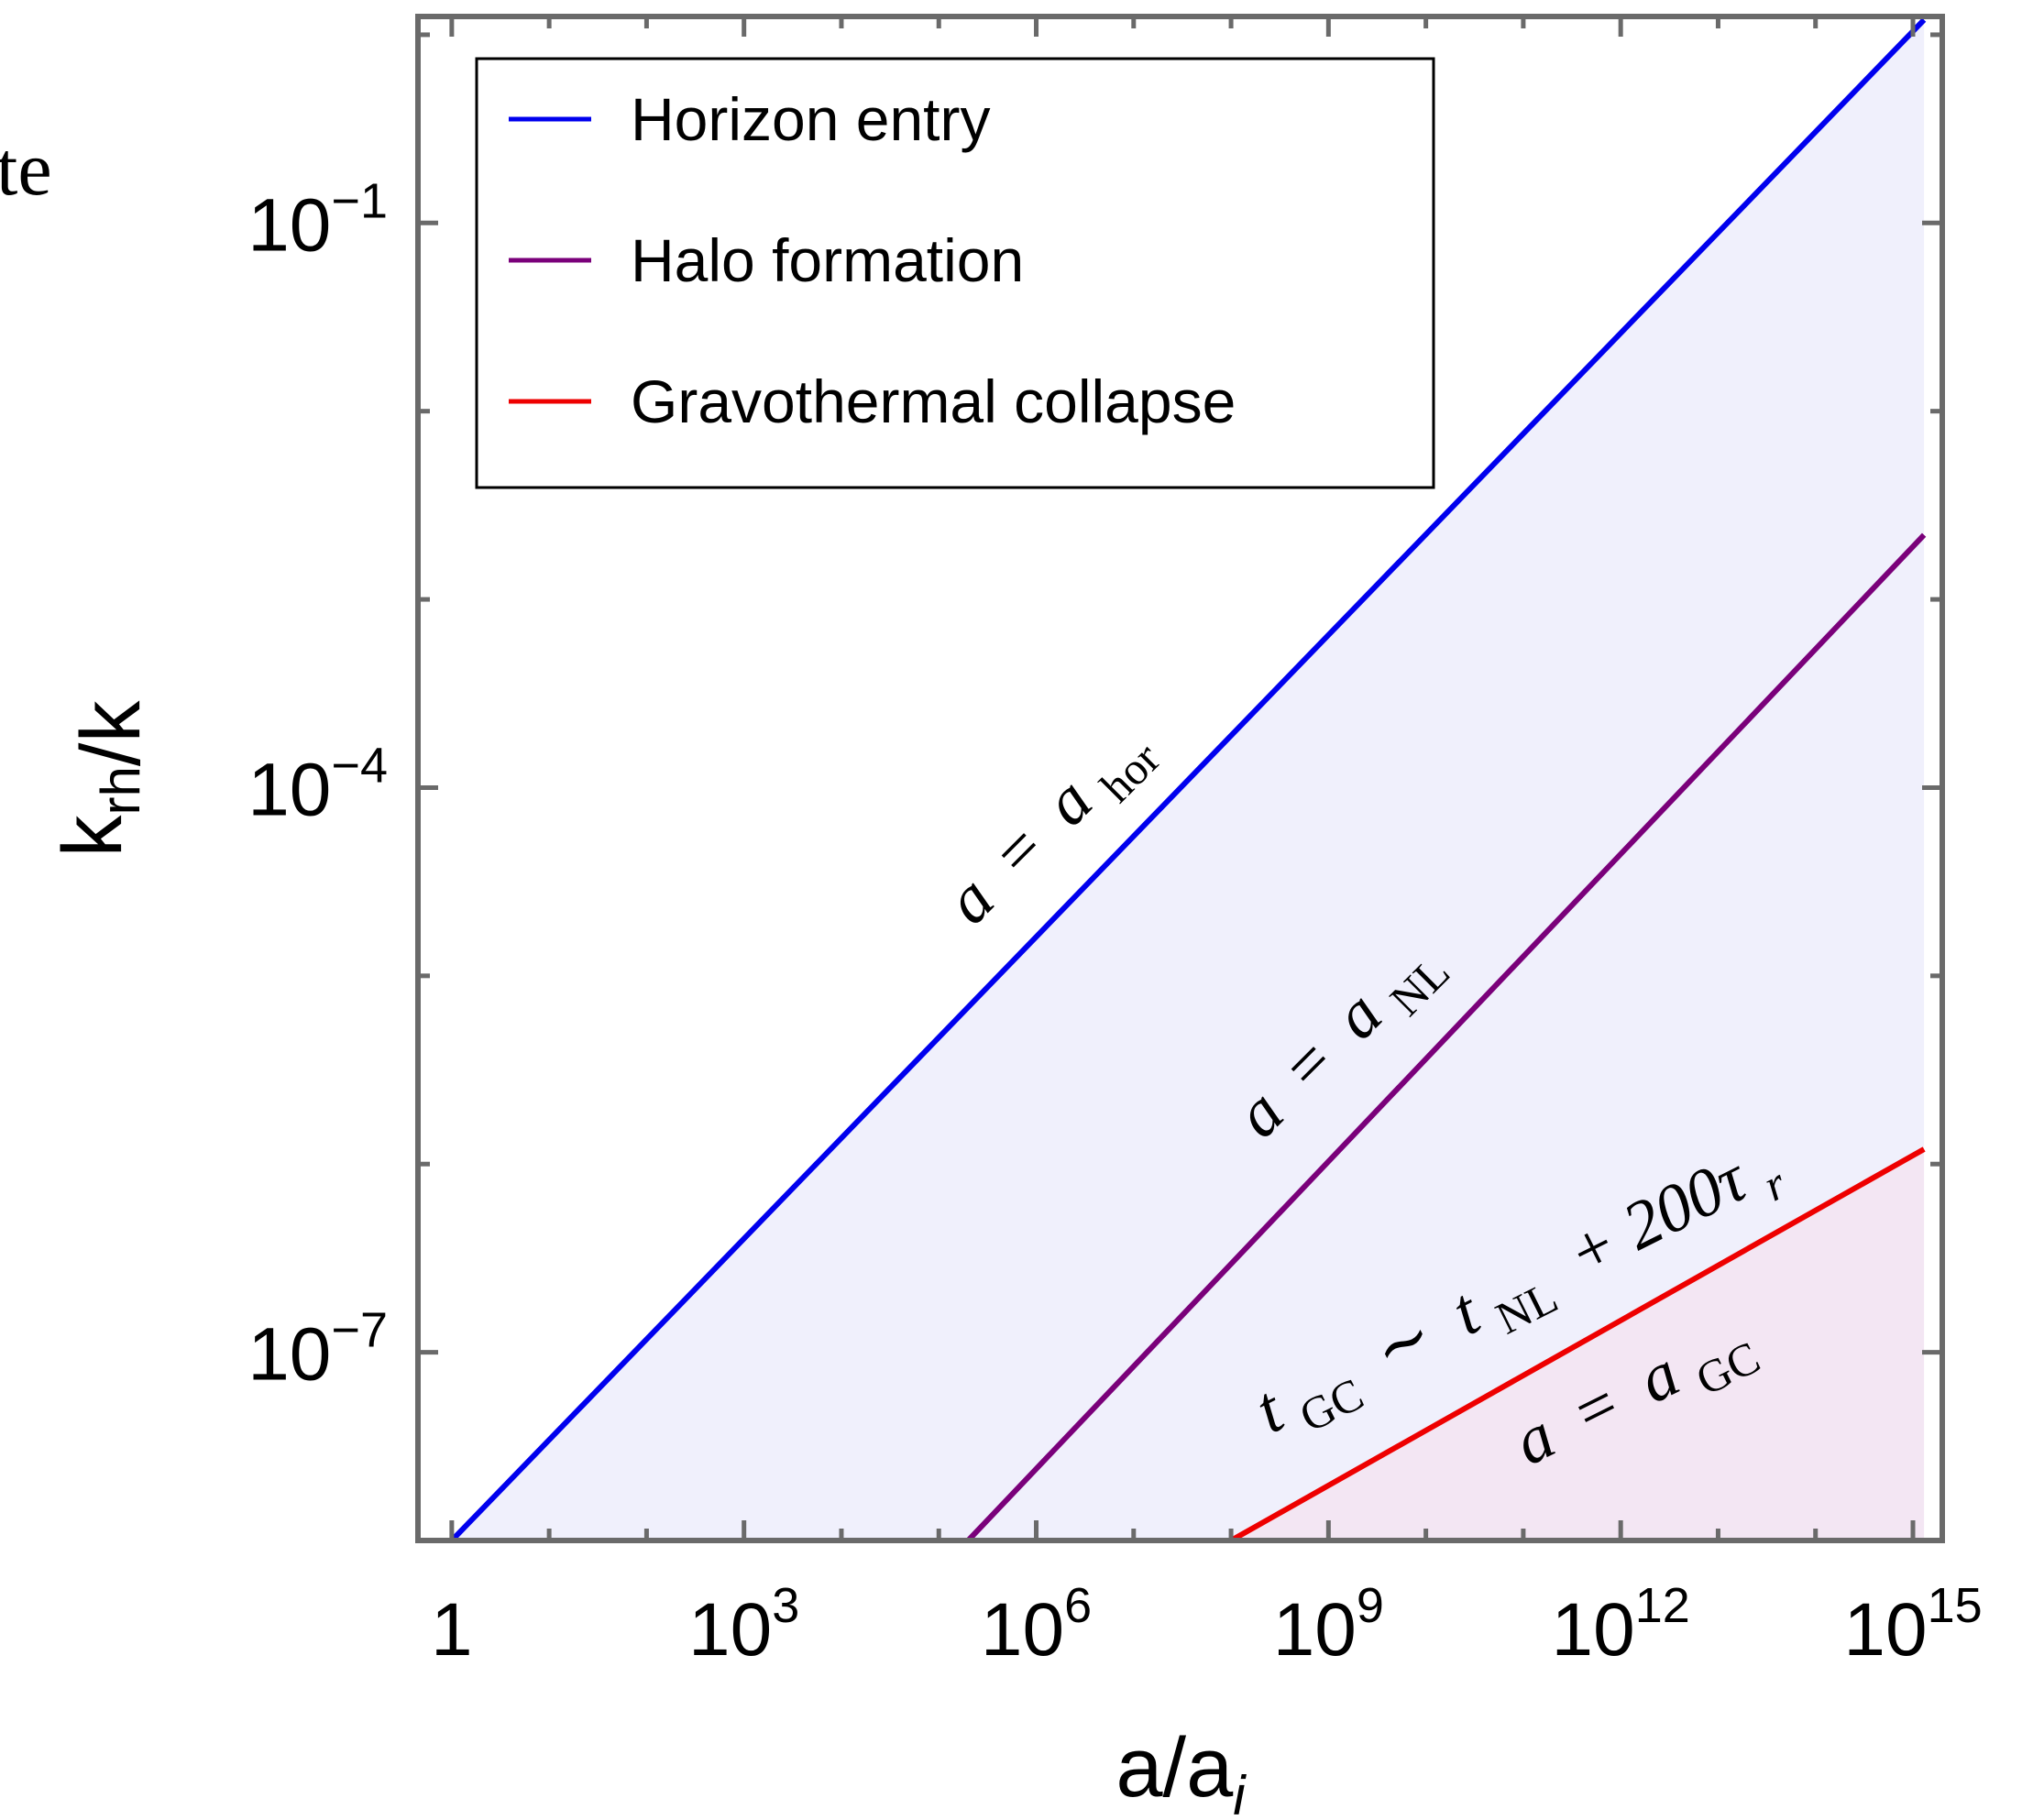  Describe the element at coordinates (811, 119) in the screenshot. I see `legend-label-horizon: Horizon entry` at that location.